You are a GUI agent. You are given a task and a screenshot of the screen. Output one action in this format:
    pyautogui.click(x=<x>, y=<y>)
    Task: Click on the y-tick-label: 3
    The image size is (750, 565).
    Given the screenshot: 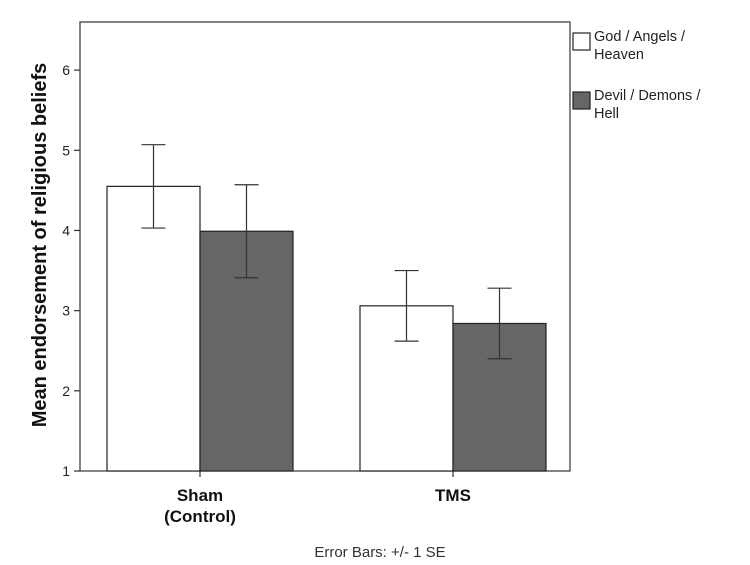 What is the action you would take?
    pyautogui.click(x=66, y=311)
    